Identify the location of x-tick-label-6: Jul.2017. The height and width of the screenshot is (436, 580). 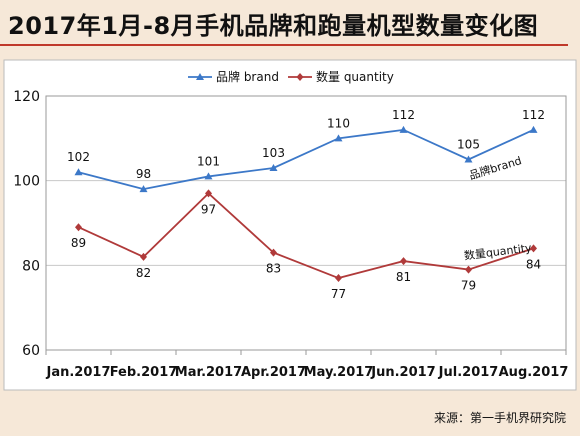
(468, 372).